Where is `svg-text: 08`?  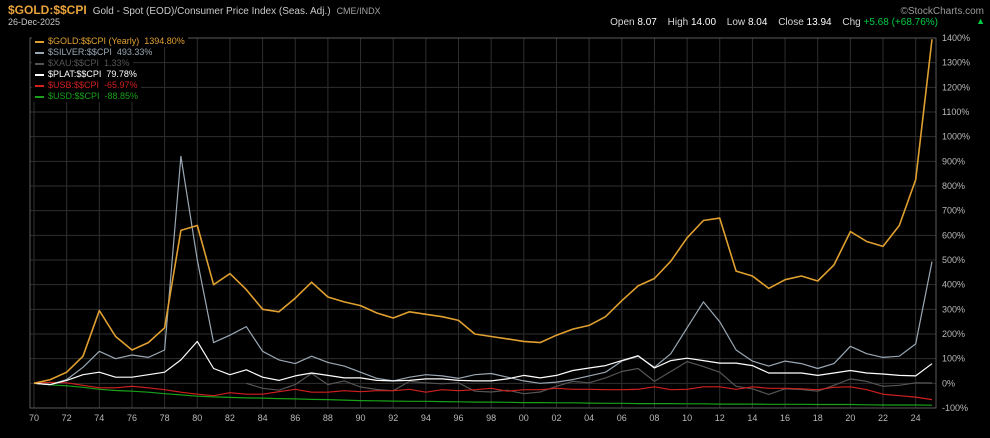
svg-text: 08 is located at coordinates (654, 418).